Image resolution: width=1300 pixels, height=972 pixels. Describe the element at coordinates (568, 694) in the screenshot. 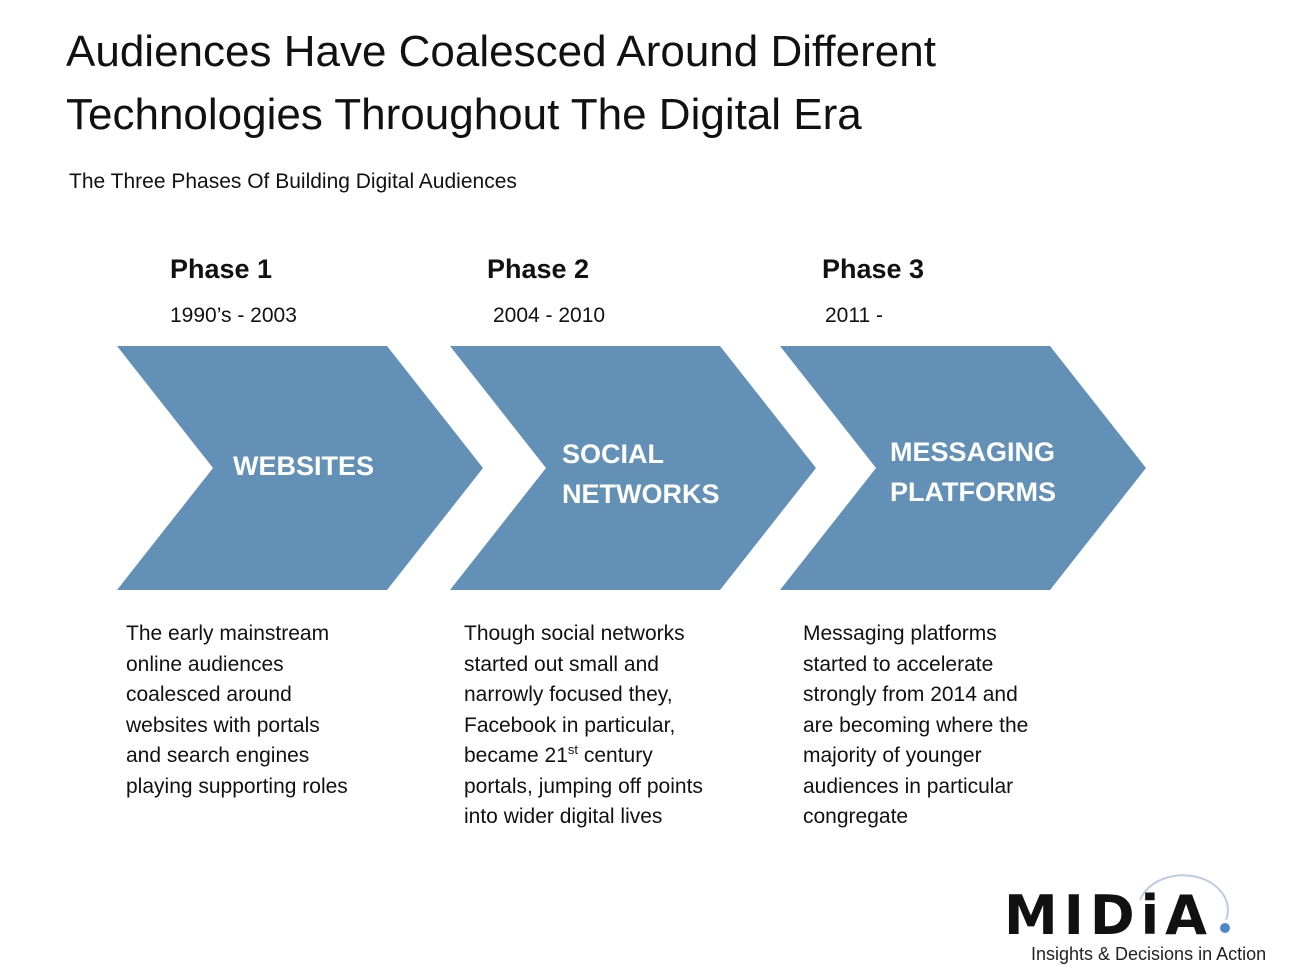

I see `phase-2-description-line: narrowly focused they,` at that location.